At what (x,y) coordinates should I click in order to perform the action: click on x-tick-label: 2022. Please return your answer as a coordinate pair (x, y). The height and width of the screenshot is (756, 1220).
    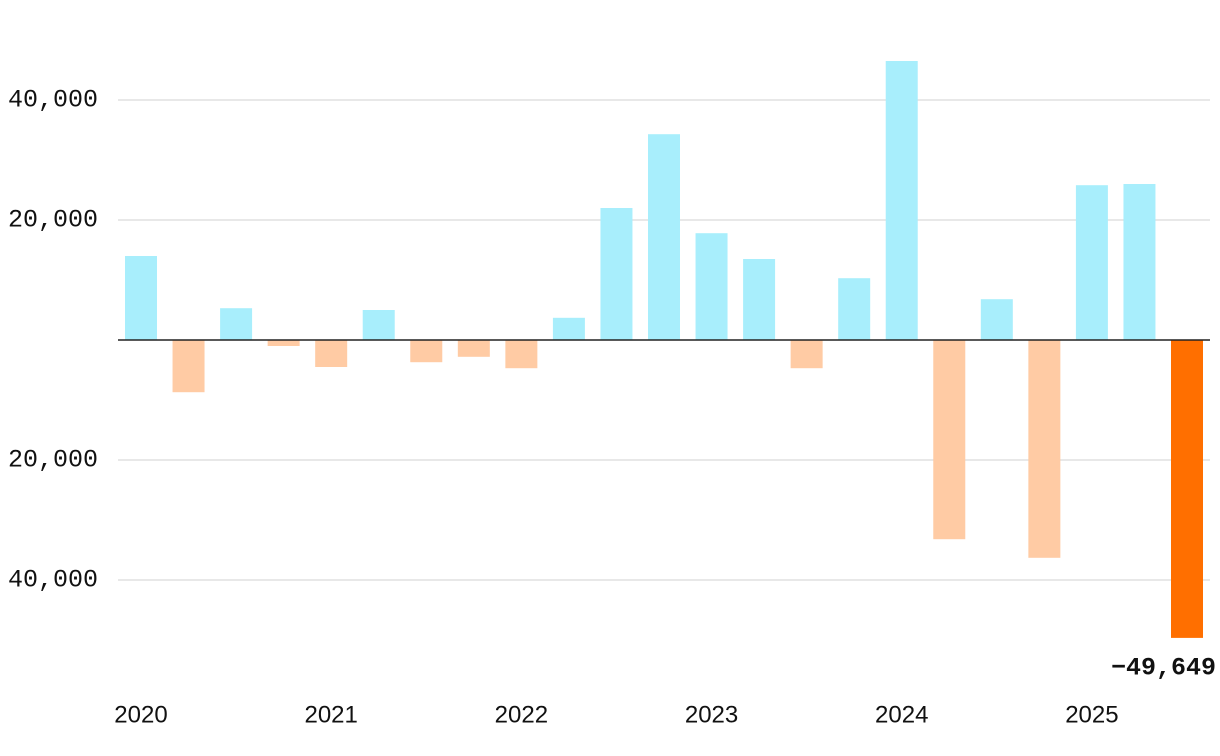
    Looking at the image, I should click on (521, 714).